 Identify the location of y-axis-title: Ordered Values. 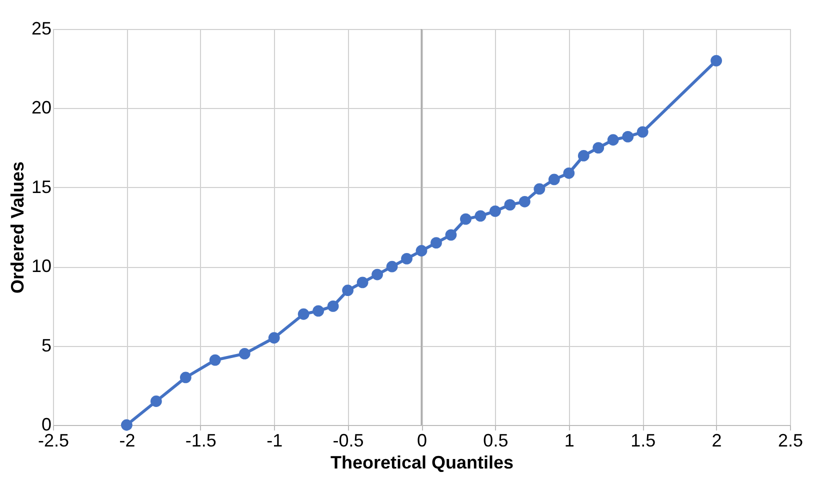
(17, 227).